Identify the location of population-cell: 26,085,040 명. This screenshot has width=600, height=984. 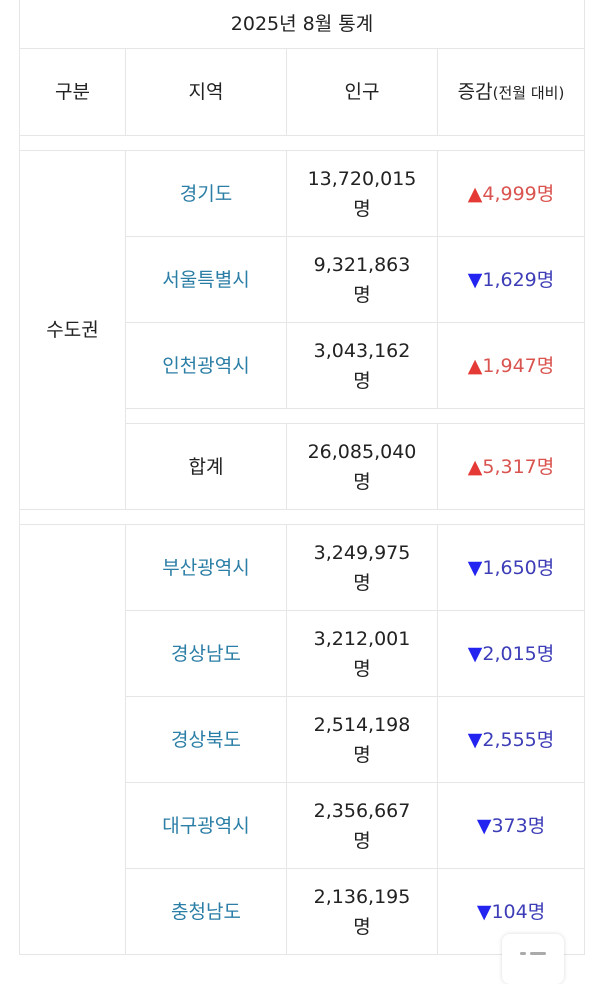
(362, 466).